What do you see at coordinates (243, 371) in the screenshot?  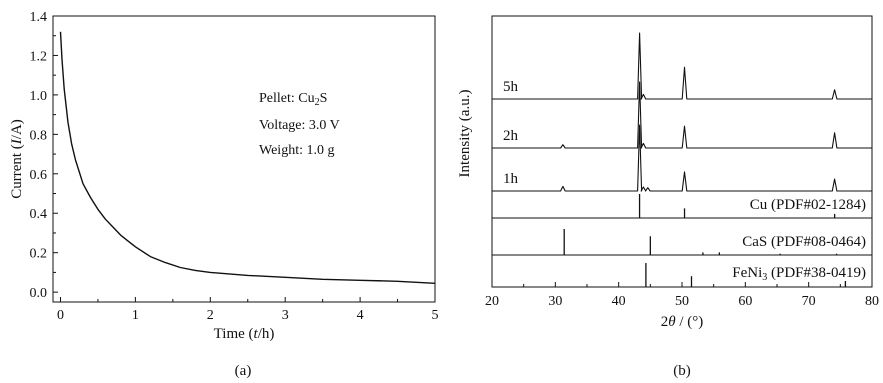 I see `subcaption-a: (a)` at bounding box center [243, 371].